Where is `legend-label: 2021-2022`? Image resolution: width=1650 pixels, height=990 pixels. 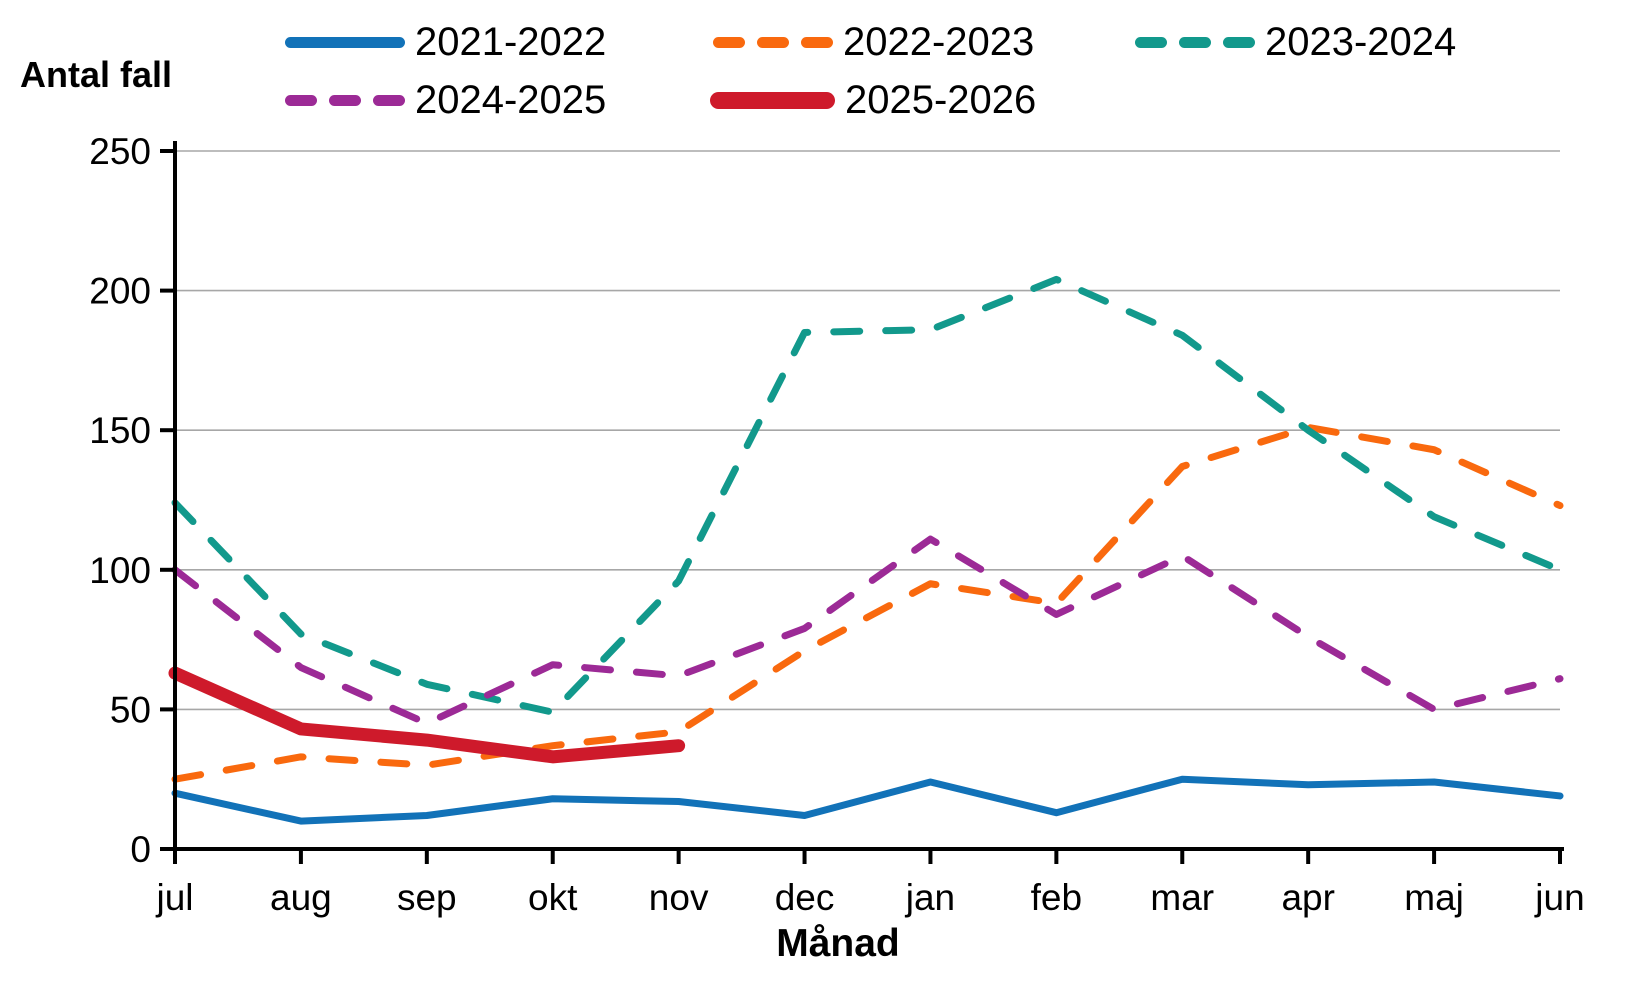
legend-label: 2021-2022 is located at coordinates (511, 42).